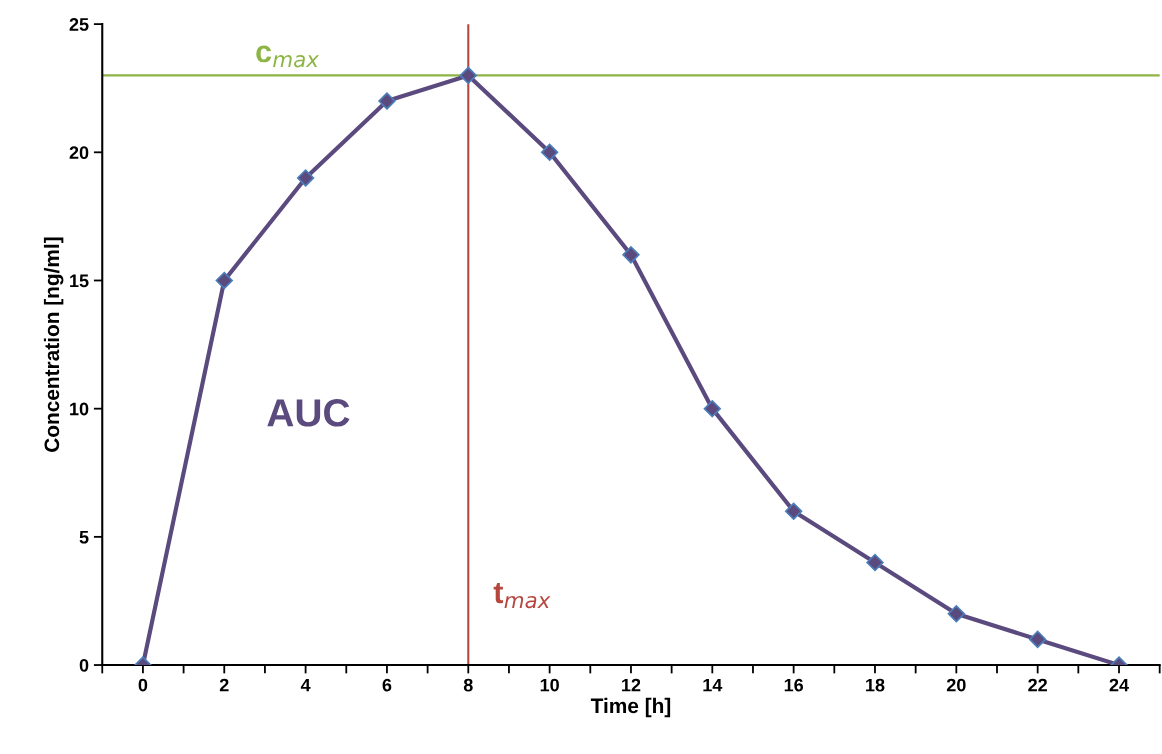  What do you see at coordinates (79, 281) in the screenshot?
I see `y-tick-label: 15` at bounding box center [79, 281].